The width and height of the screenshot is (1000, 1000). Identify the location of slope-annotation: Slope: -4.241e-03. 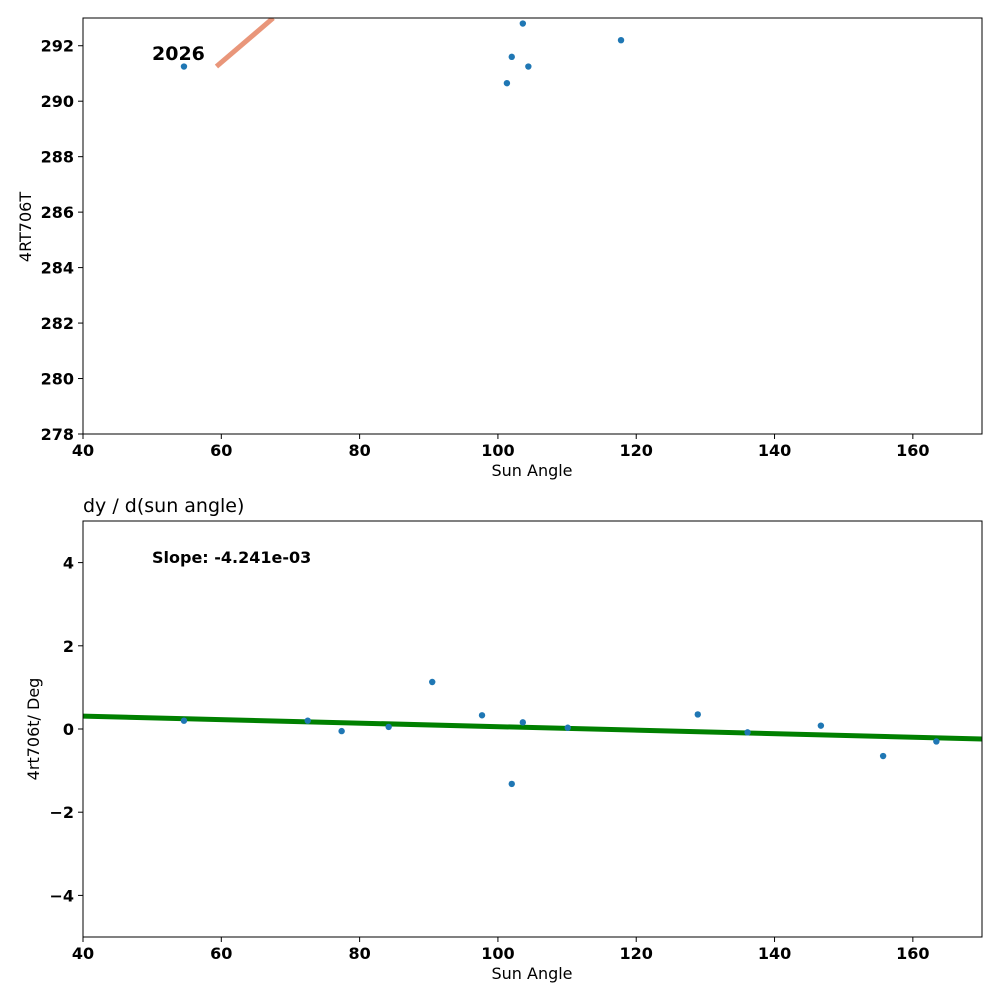
(231, 557).